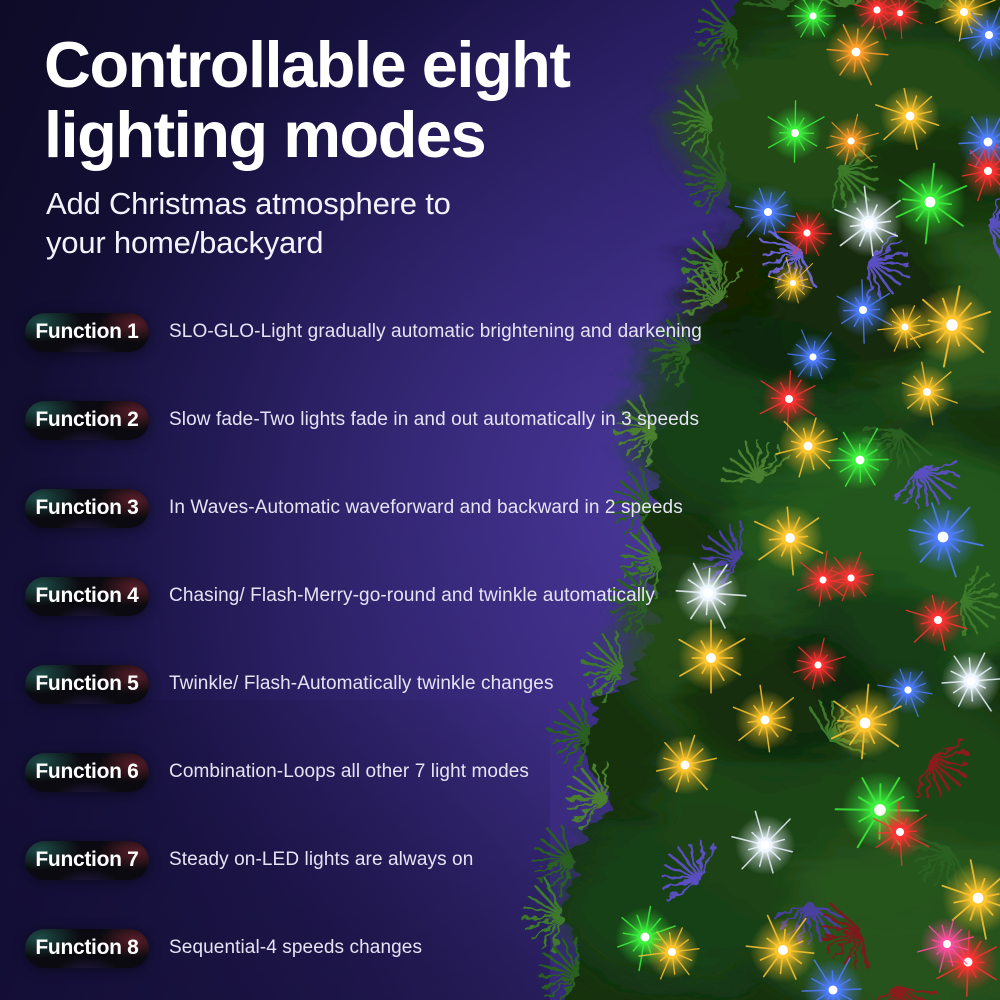  What do you see at coordinates (321, 859) in the screenshot?
I see `function-description: Steady on-LED lights are always on` at bounding box center [321, 859].